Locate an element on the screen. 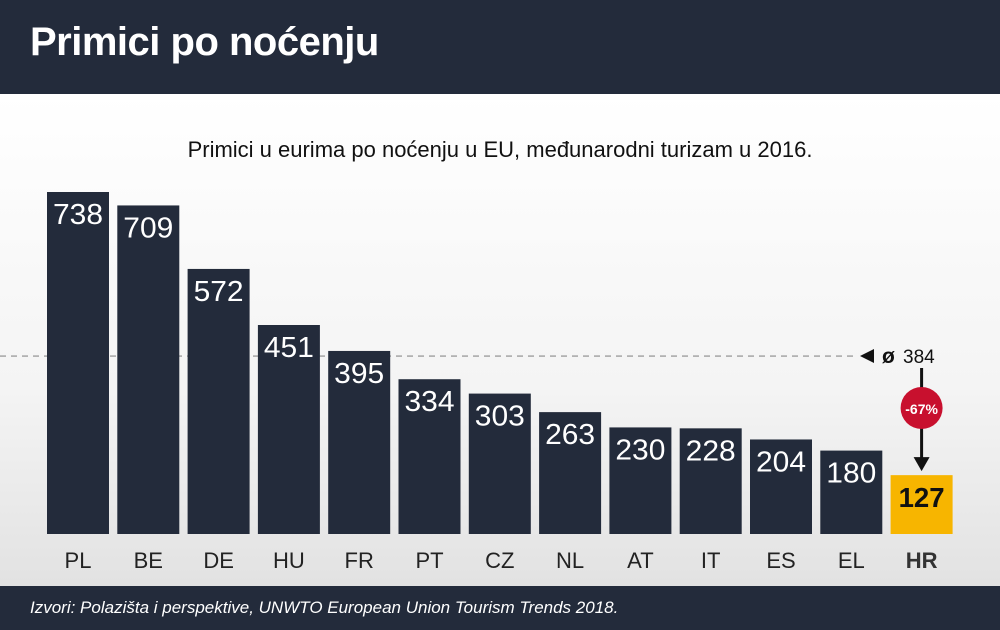  category-label: HR is located at coordinates (922, 560).